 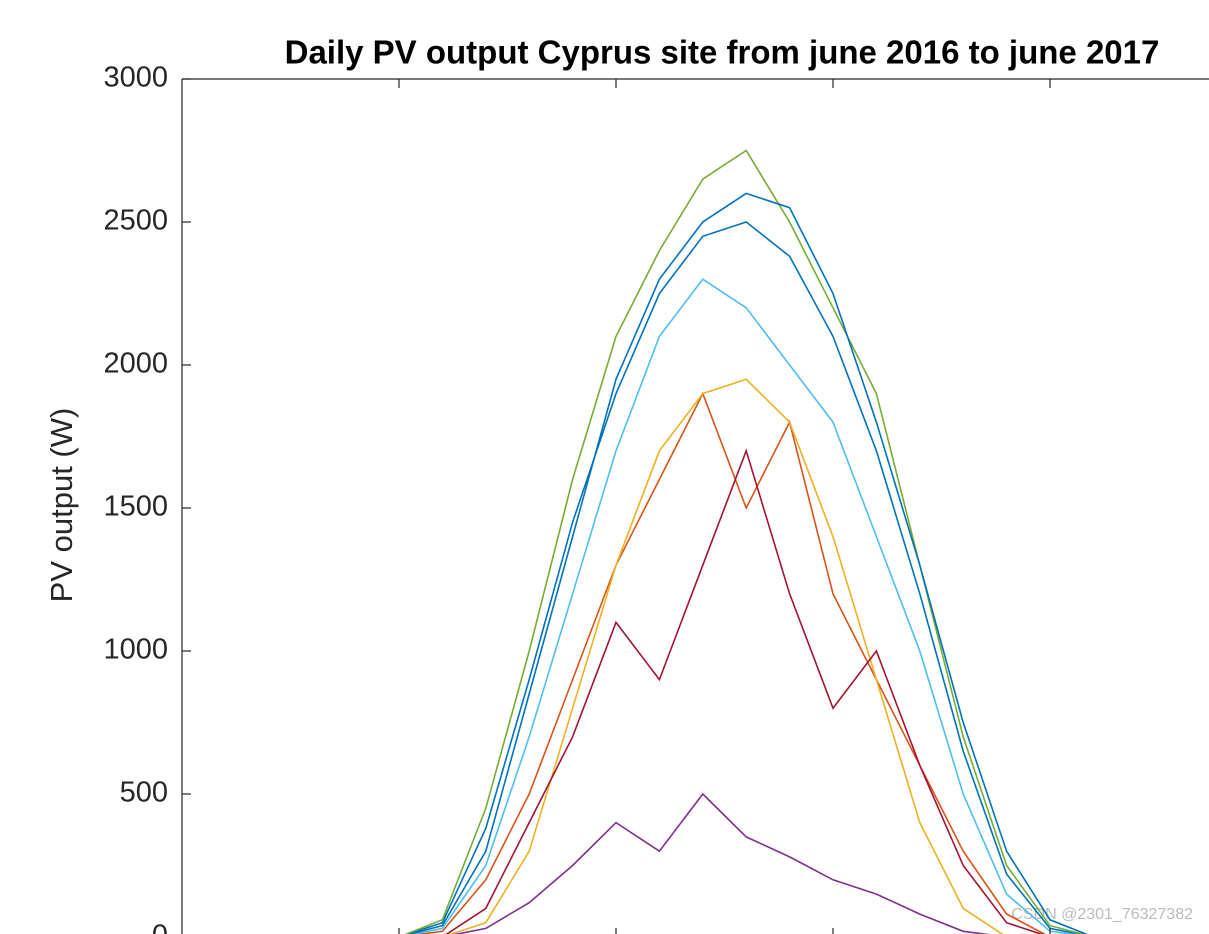 I want to click on y-tick-label: 3000, so click(x=135, y=78).